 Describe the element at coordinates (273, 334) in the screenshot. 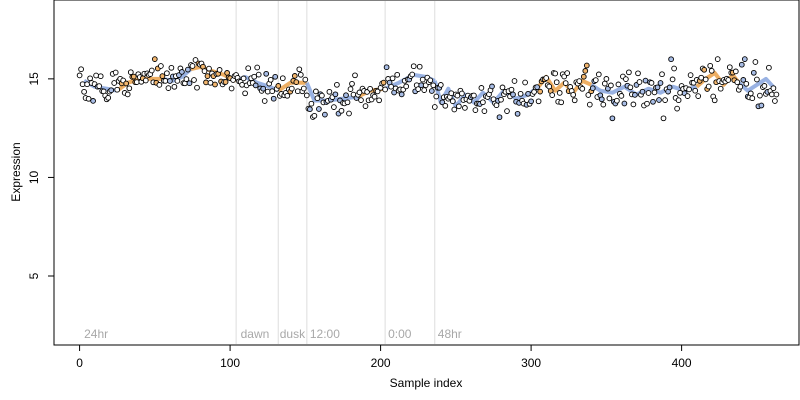

I see `region-labels: 24hr dawn dusk 12:00 0:00 48hr` at that location.